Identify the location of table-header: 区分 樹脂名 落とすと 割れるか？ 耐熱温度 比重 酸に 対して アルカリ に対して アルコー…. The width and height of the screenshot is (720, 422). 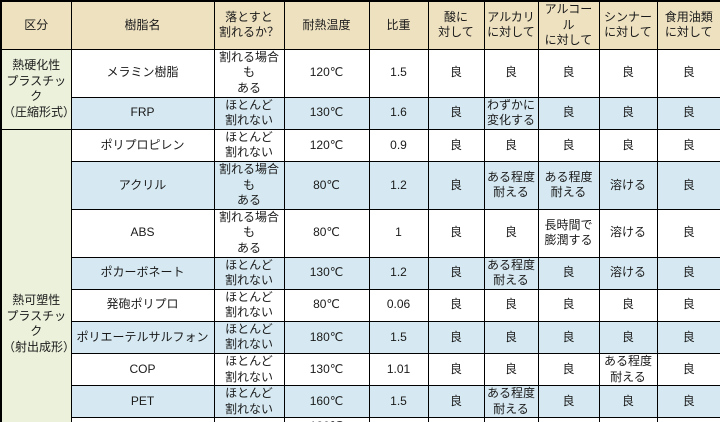
(360, 25).